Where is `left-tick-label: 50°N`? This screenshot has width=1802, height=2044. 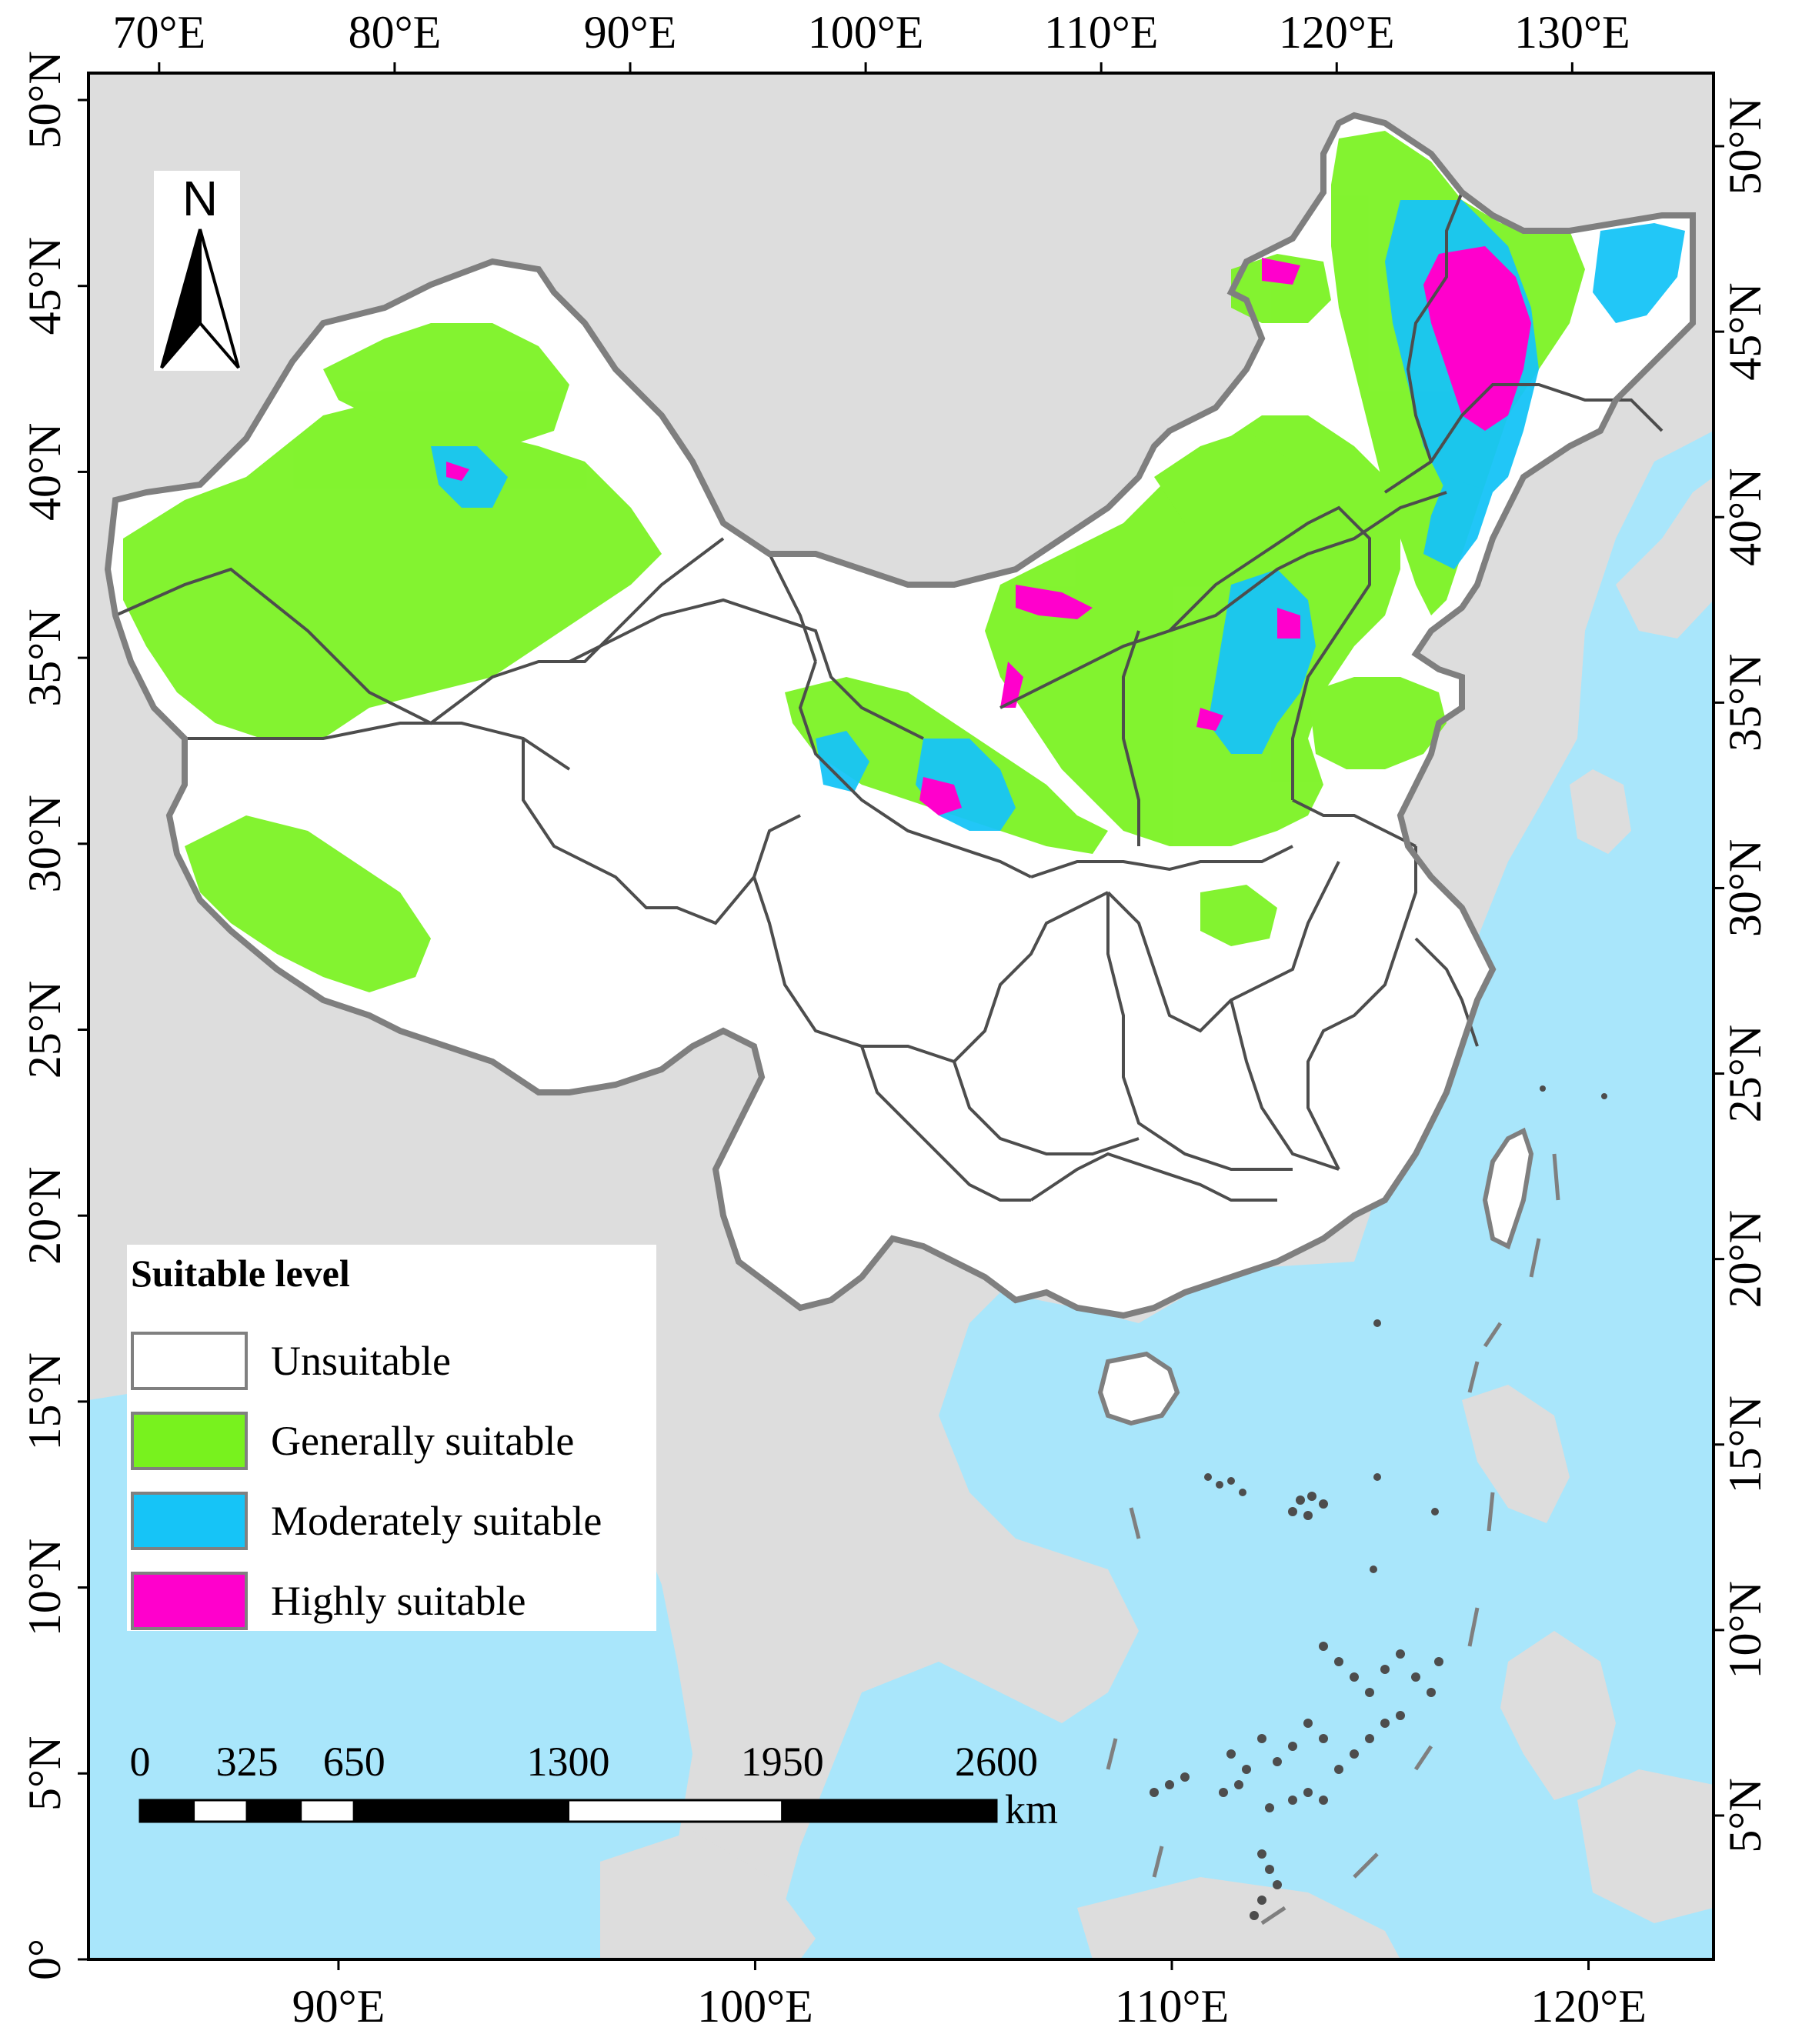
left-tick-label: 50°N is located at coordinates (44, 99).